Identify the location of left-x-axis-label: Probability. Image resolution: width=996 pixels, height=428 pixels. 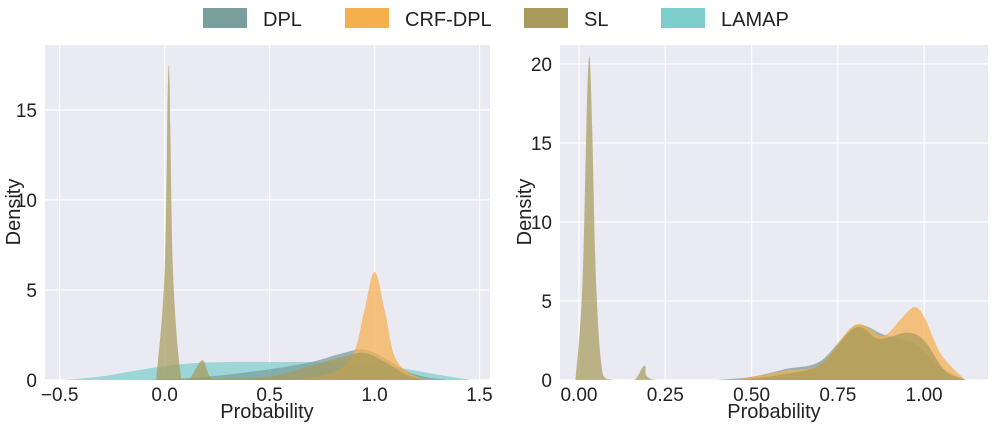
(266, 412).